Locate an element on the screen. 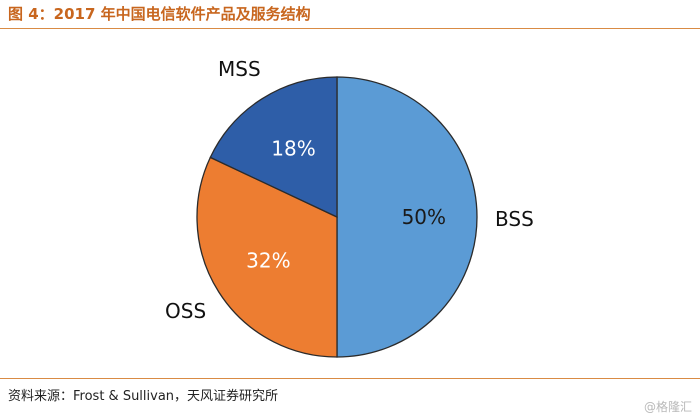  pie-slice-mss is located at coordinates (273, 147).